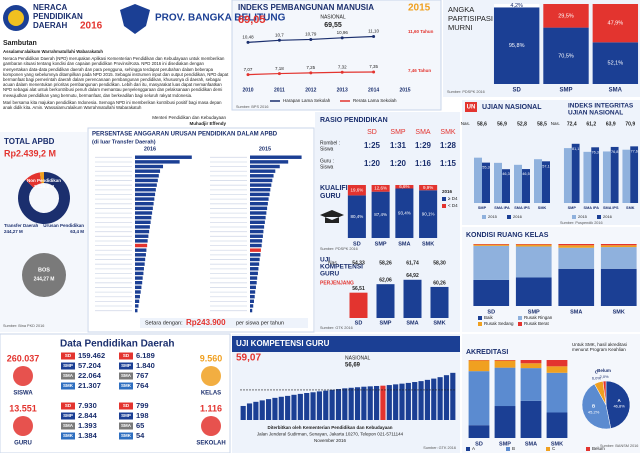 This screenshot has width=640, height=453. What do you see at coordinates (380, 214) in the screenshot?
I see `value-label: 87,4%` at bounding box center [380, 214].